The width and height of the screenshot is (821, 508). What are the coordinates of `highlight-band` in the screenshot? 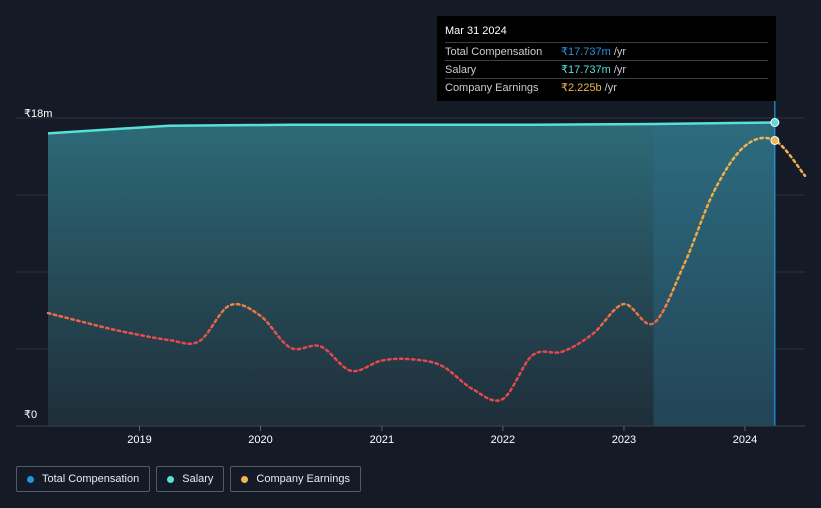 It's located at (714, 274).